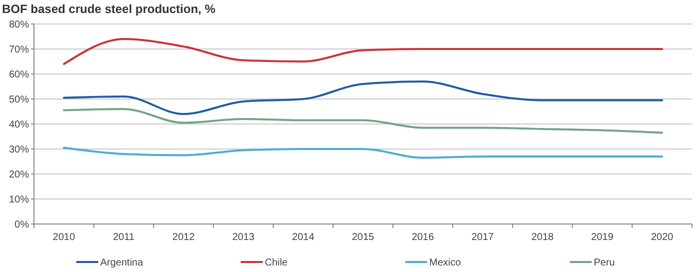  What do you see at coordinates (123, 237) in the screenshot?
I see `x-tick-label: 2011` at bounding box center [123, 237].